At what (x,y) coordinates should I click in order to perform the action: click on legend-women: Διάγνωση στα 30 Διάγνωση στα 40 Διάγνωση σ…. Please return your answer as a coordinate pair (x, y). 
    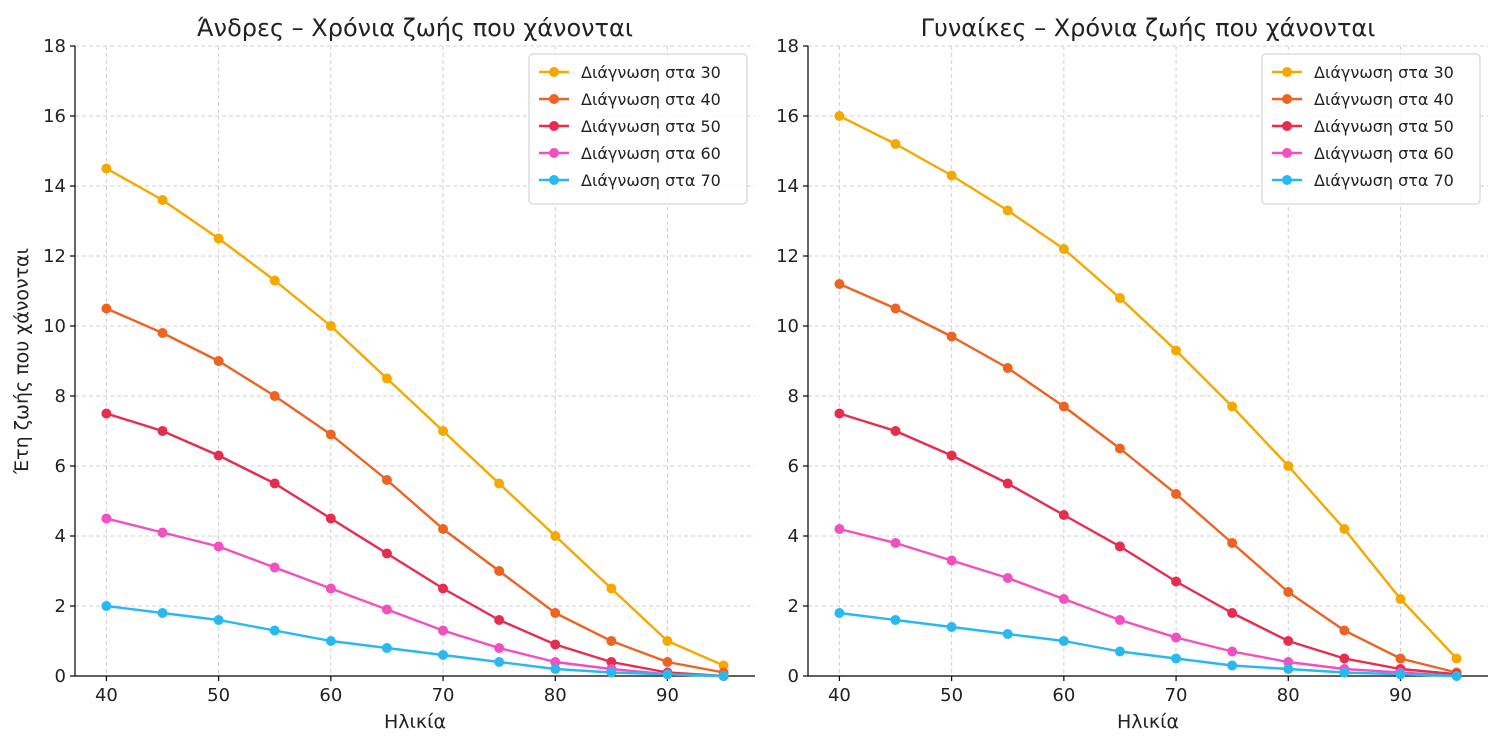
    Looking at the image, I should click on (1371, 129).